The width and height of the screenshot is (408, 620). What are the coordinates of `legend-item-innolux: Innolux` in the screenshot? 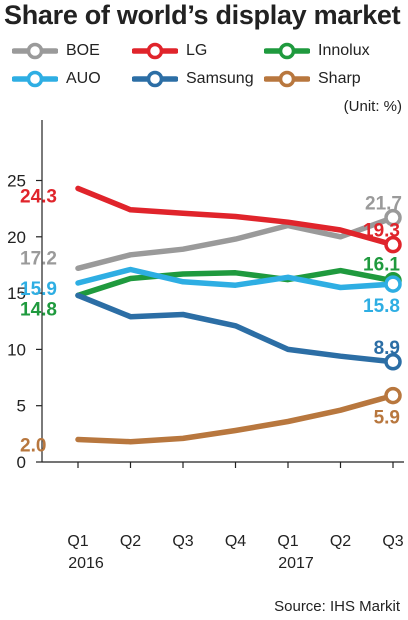 It's located at (317, 51).